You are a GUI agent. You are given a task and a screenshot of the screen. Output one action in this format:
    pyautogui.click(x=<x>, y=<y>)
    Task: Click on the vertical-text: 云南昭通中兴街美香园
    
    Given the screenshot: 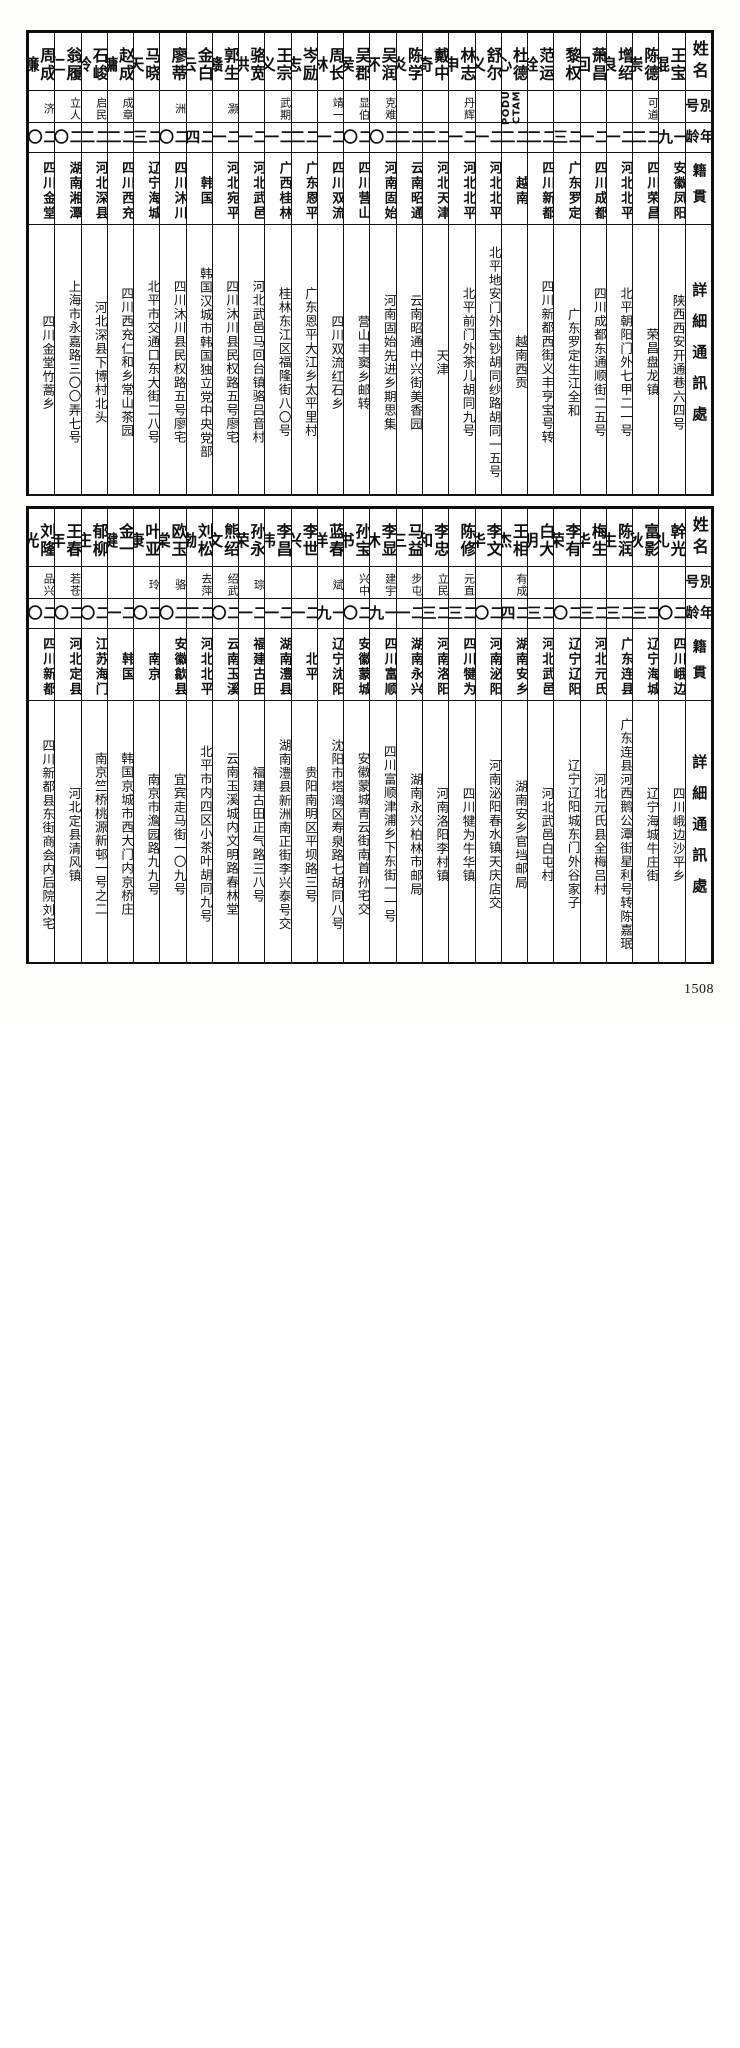 What is the action you would take?
    pyautogui.click(x=414, y=362)
    